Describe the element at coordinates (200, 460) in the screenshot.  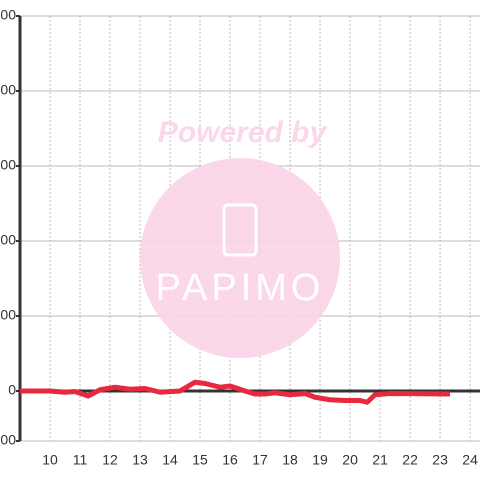
I see `x-tick-label: 15` at that location.